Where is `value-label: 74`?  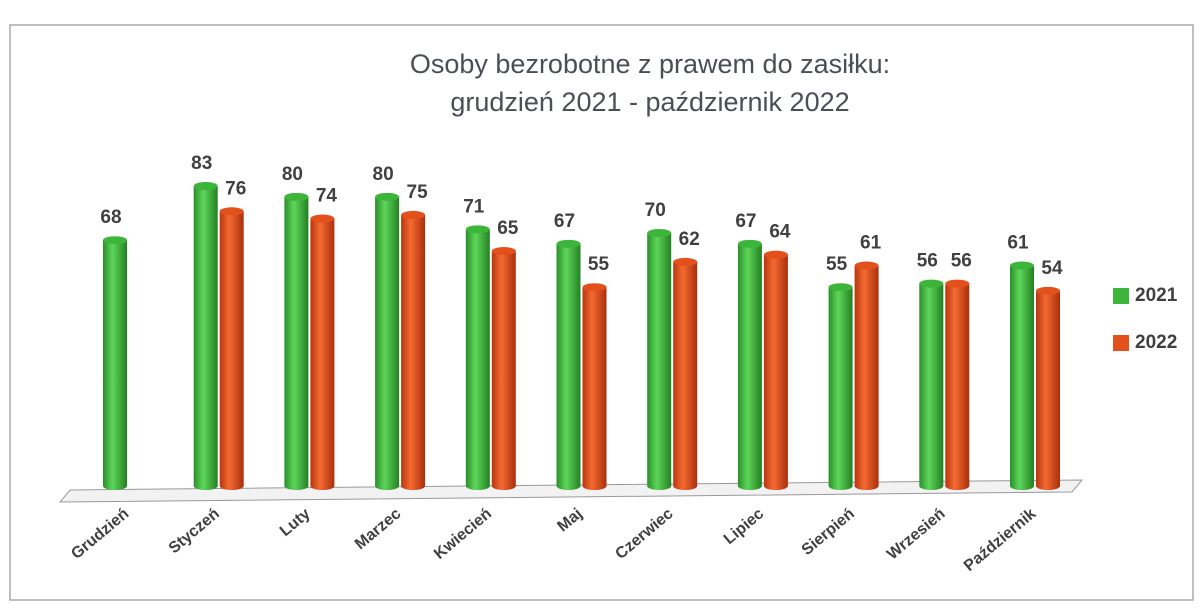
value-label: 74 is located at coordinates (327, 196).